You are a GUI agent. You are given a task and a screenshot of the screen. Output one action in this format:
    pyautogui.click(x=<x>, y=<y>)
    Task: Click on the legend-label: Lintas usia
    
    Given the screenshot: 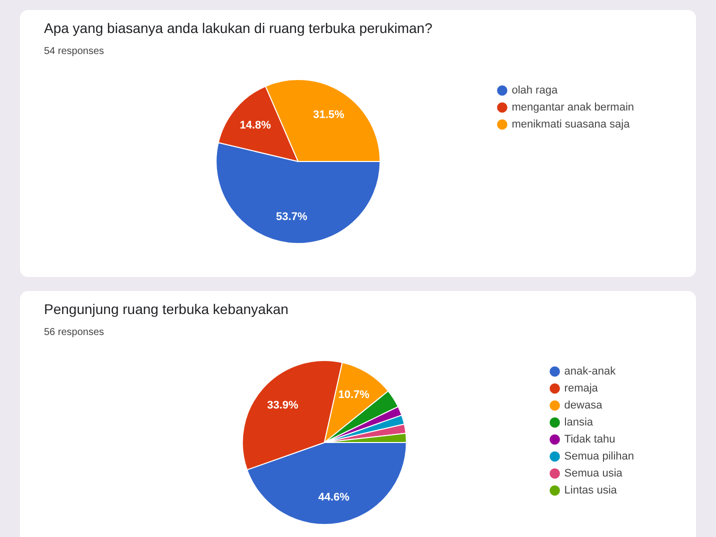 What is the action you would take?
    pyautogui.click(x=591, y=490)
    